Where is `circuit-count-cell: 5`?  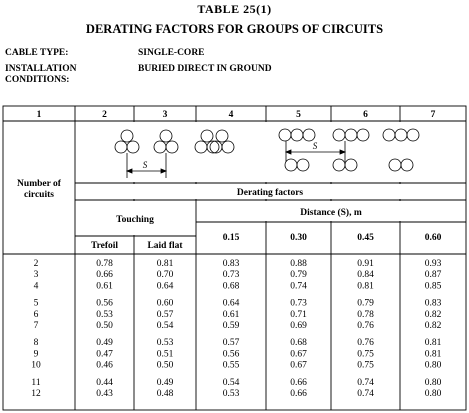 circuit-count-cell: 5 is located at coordinates (36, 304).